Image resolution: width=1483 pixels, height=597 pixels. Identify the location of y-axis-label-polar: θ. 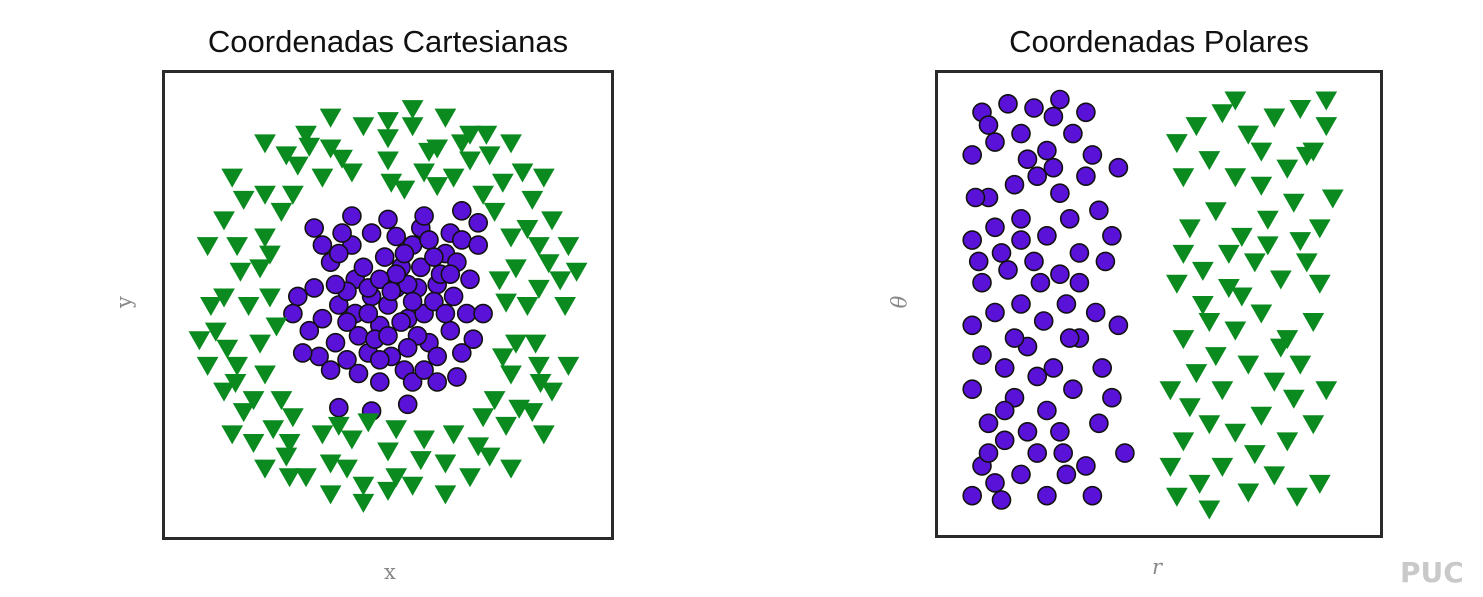
(899, 302).